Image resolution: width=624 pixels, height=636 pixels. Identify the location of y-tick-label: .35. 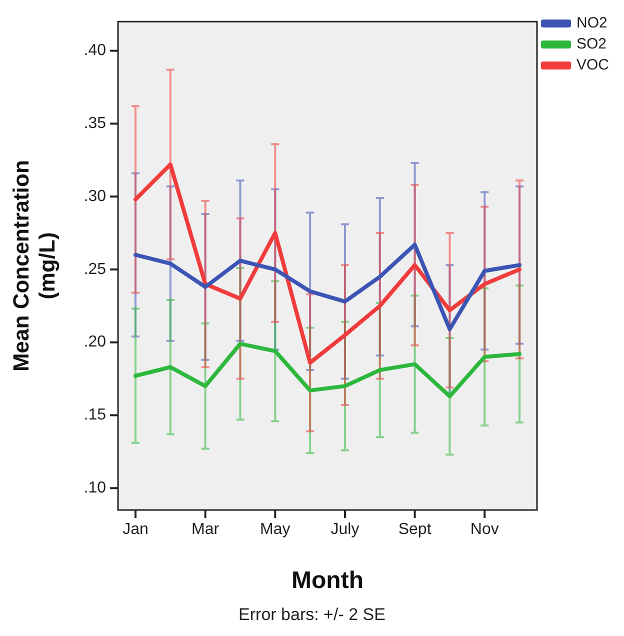
(95, 123).